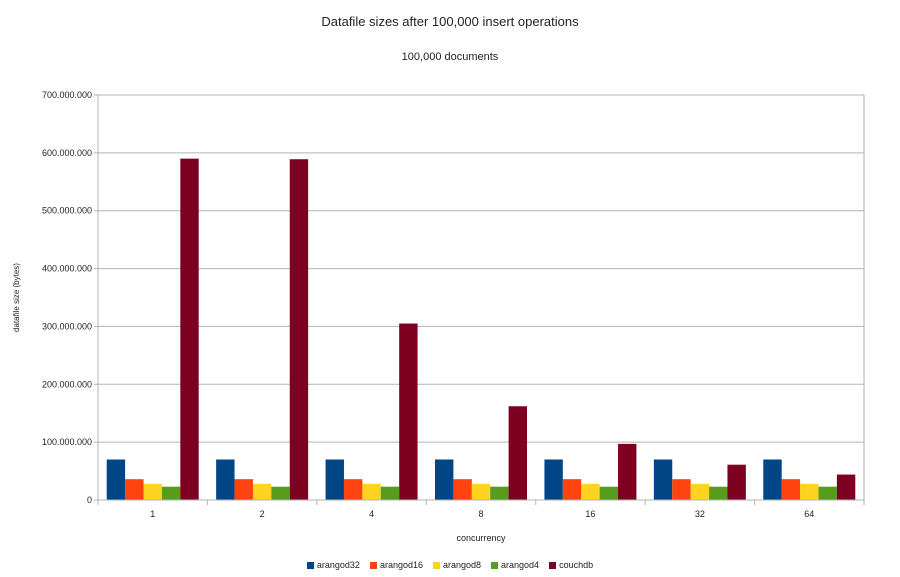 The height and width of the screenshot is (577, 900). I want to click on legend-item: arangod16, so click(396, 565).